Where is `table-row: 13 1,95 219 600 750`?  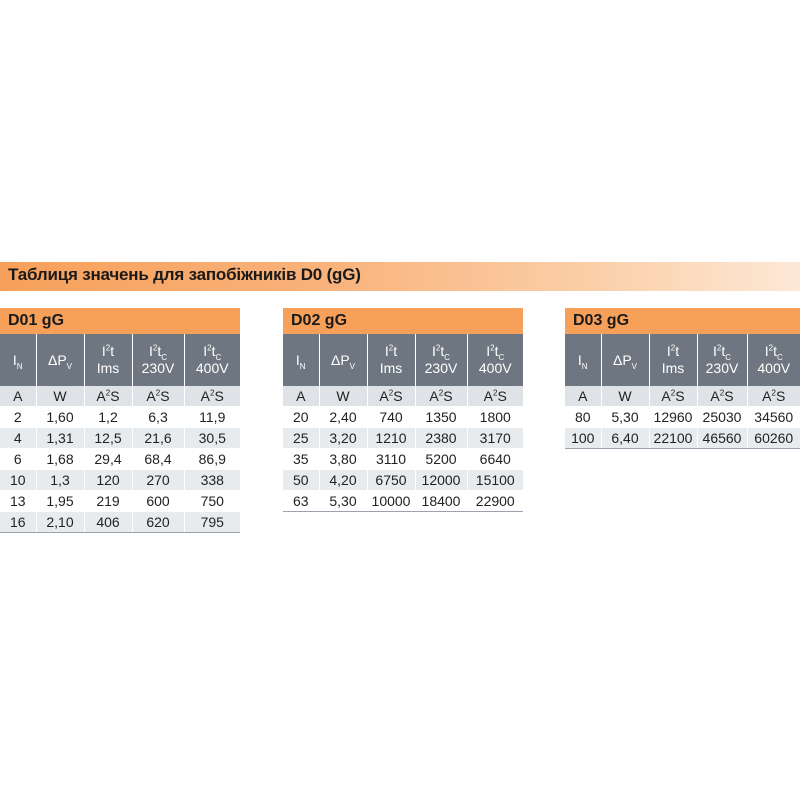 table-row: 13 1,95 219 600 750 is located at coordinates (120, 501).